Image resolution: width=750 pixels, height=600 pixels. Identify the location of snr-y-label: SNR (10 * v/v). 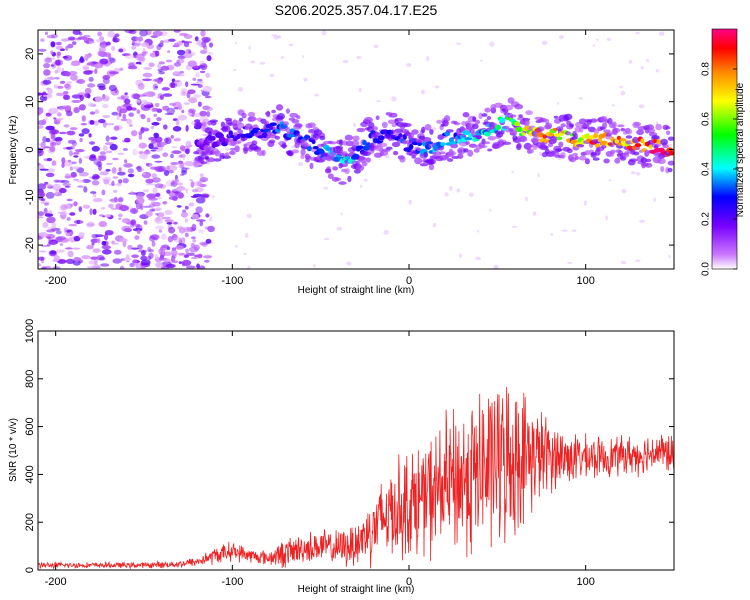
(13, 450).